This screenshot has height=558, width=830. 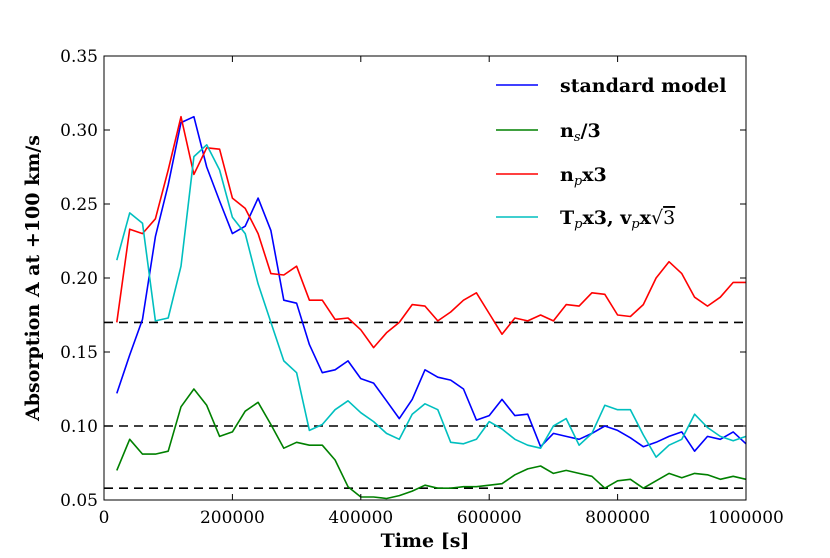 What do you see at coordinates (104, 518) in the screenshot?
I see `x-tick-label: 0` at bounding box center [104, 518].